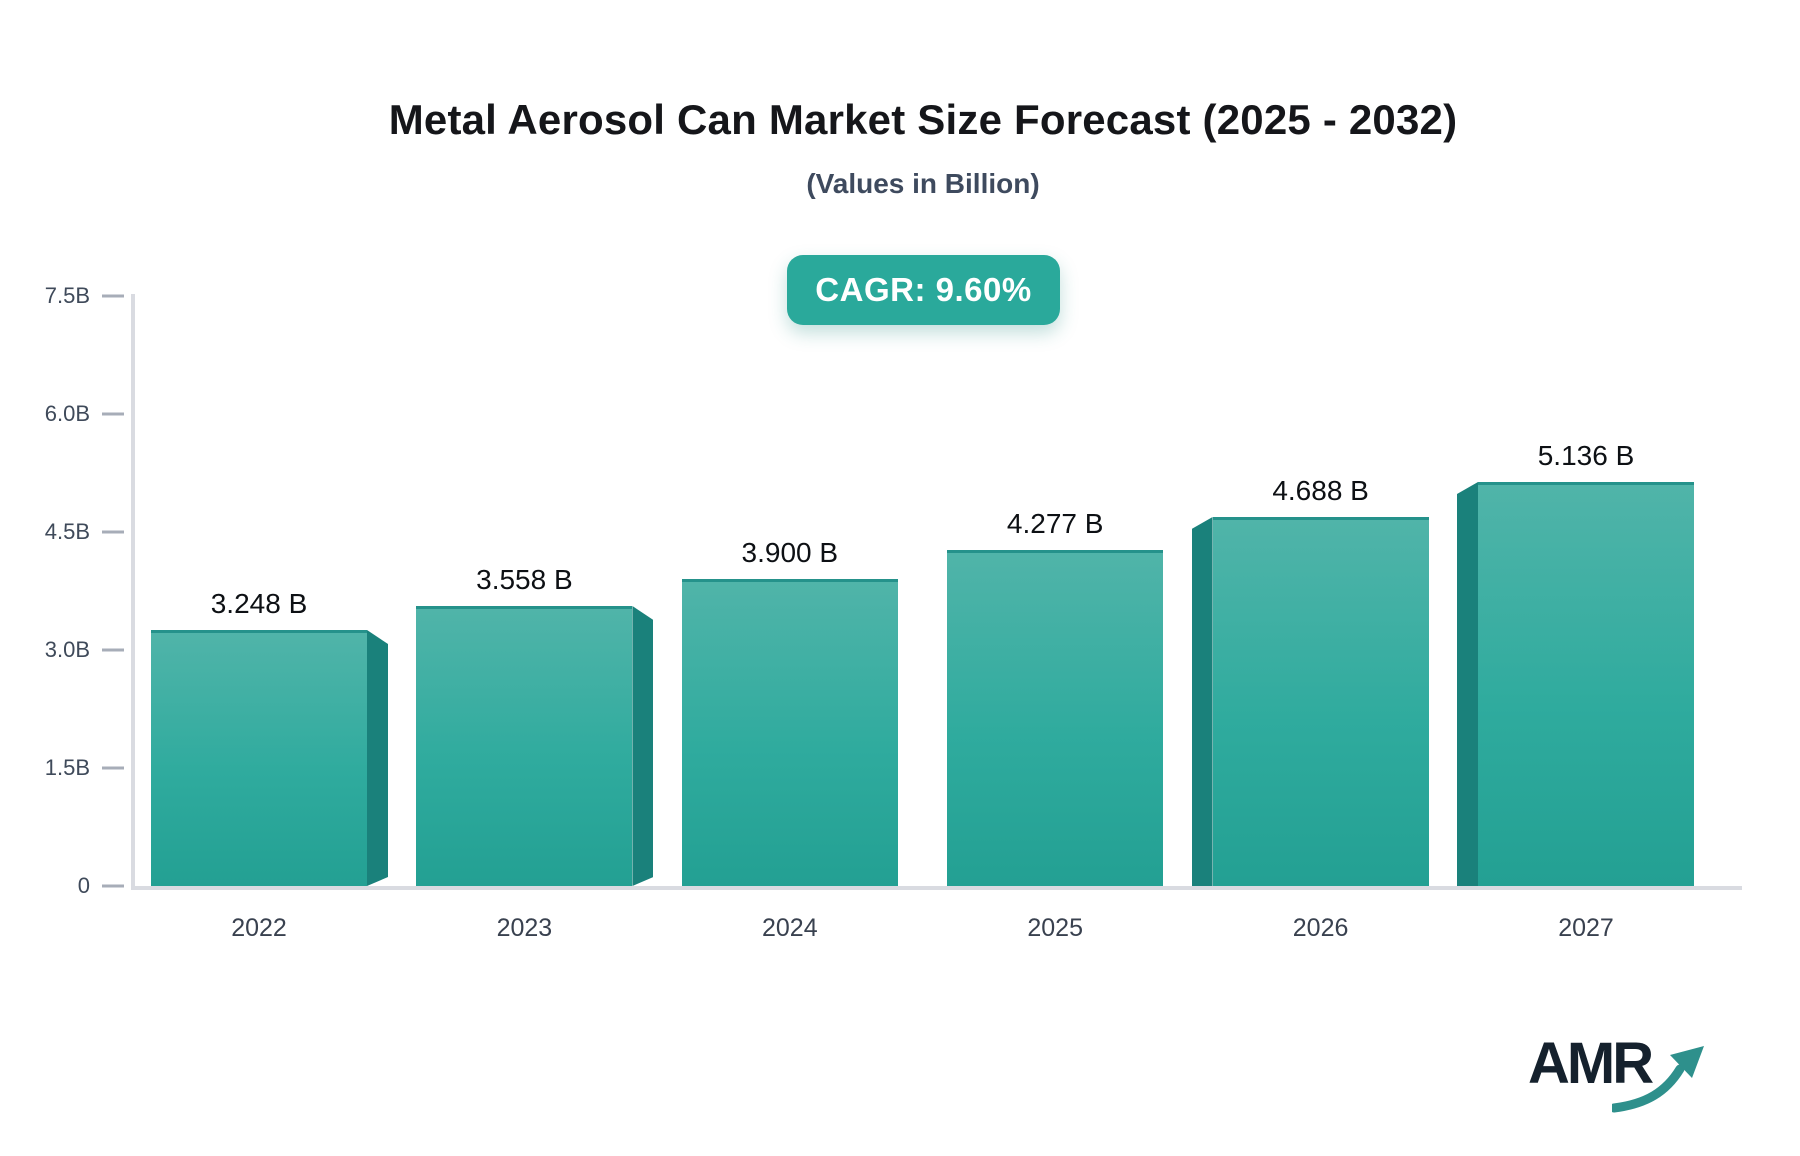  What do you see at coordinates (259, 758) in the screenshot?
I see `bar-2022` at bounding box center [259, 758].